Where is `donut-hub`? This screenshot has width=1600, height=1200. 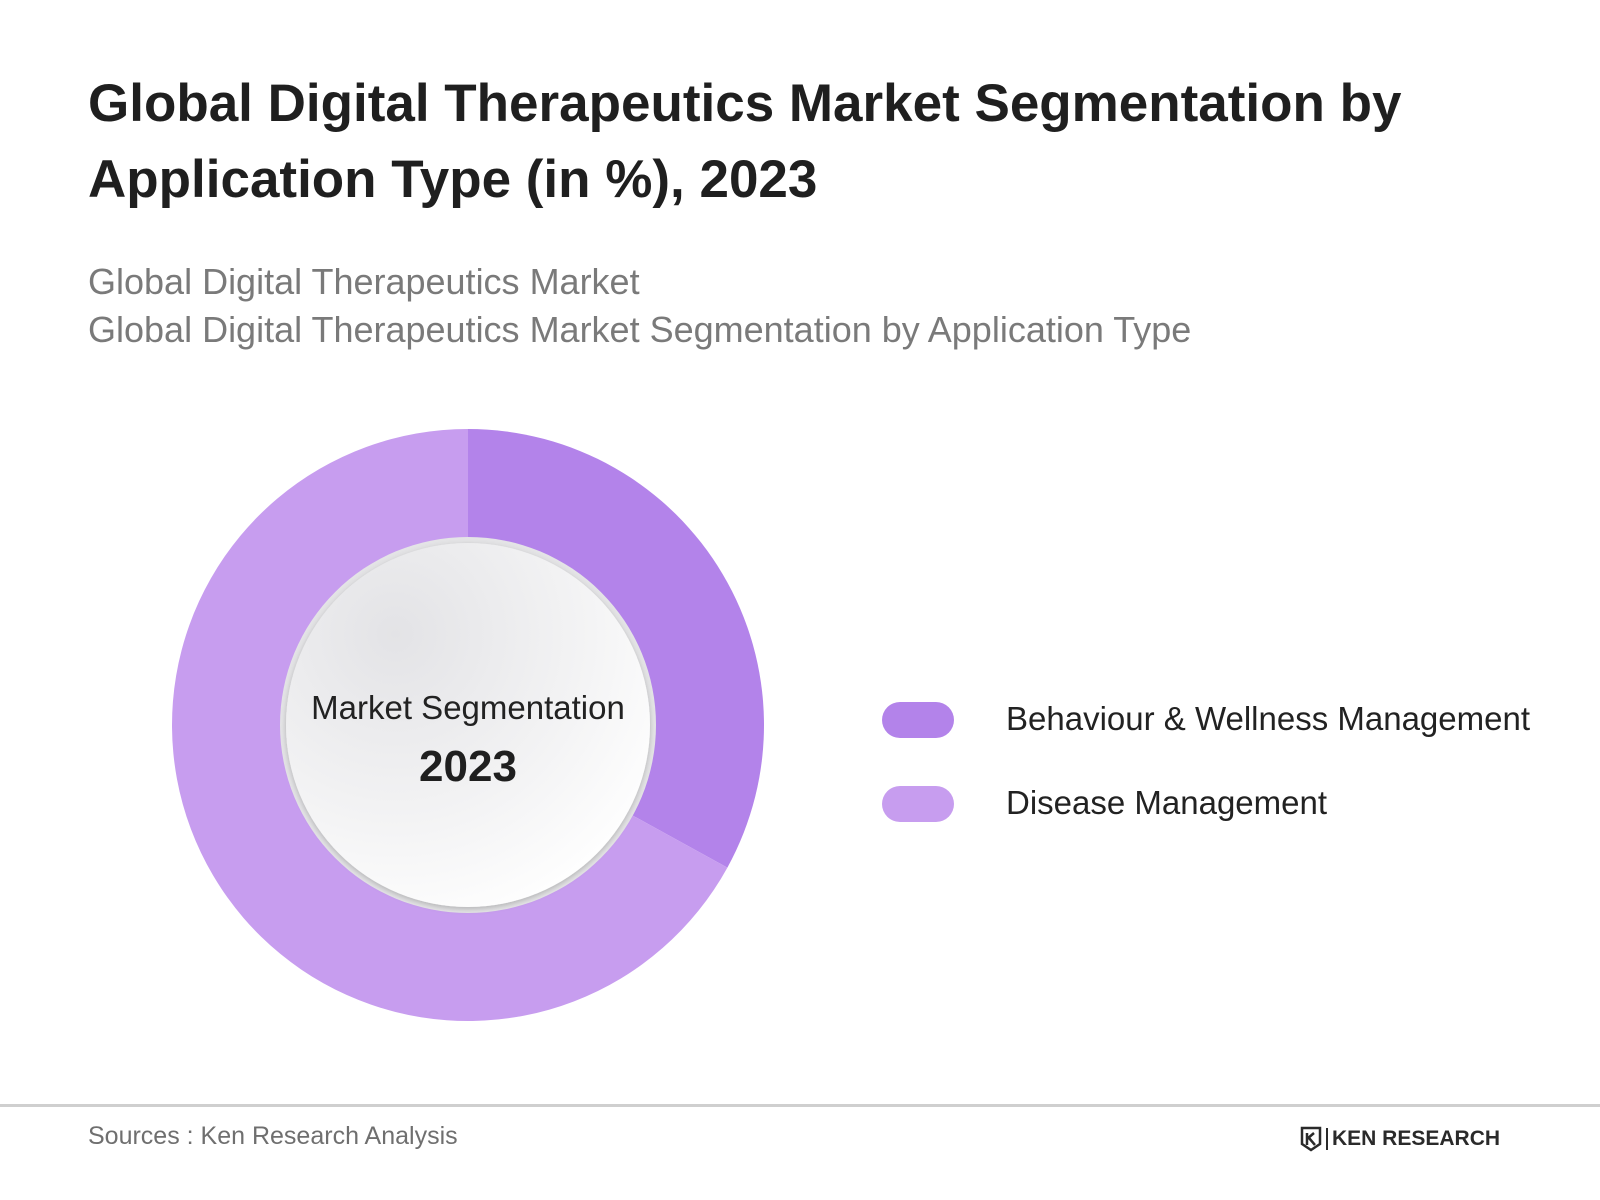
donut-hub is located at coordinates (468, 725).